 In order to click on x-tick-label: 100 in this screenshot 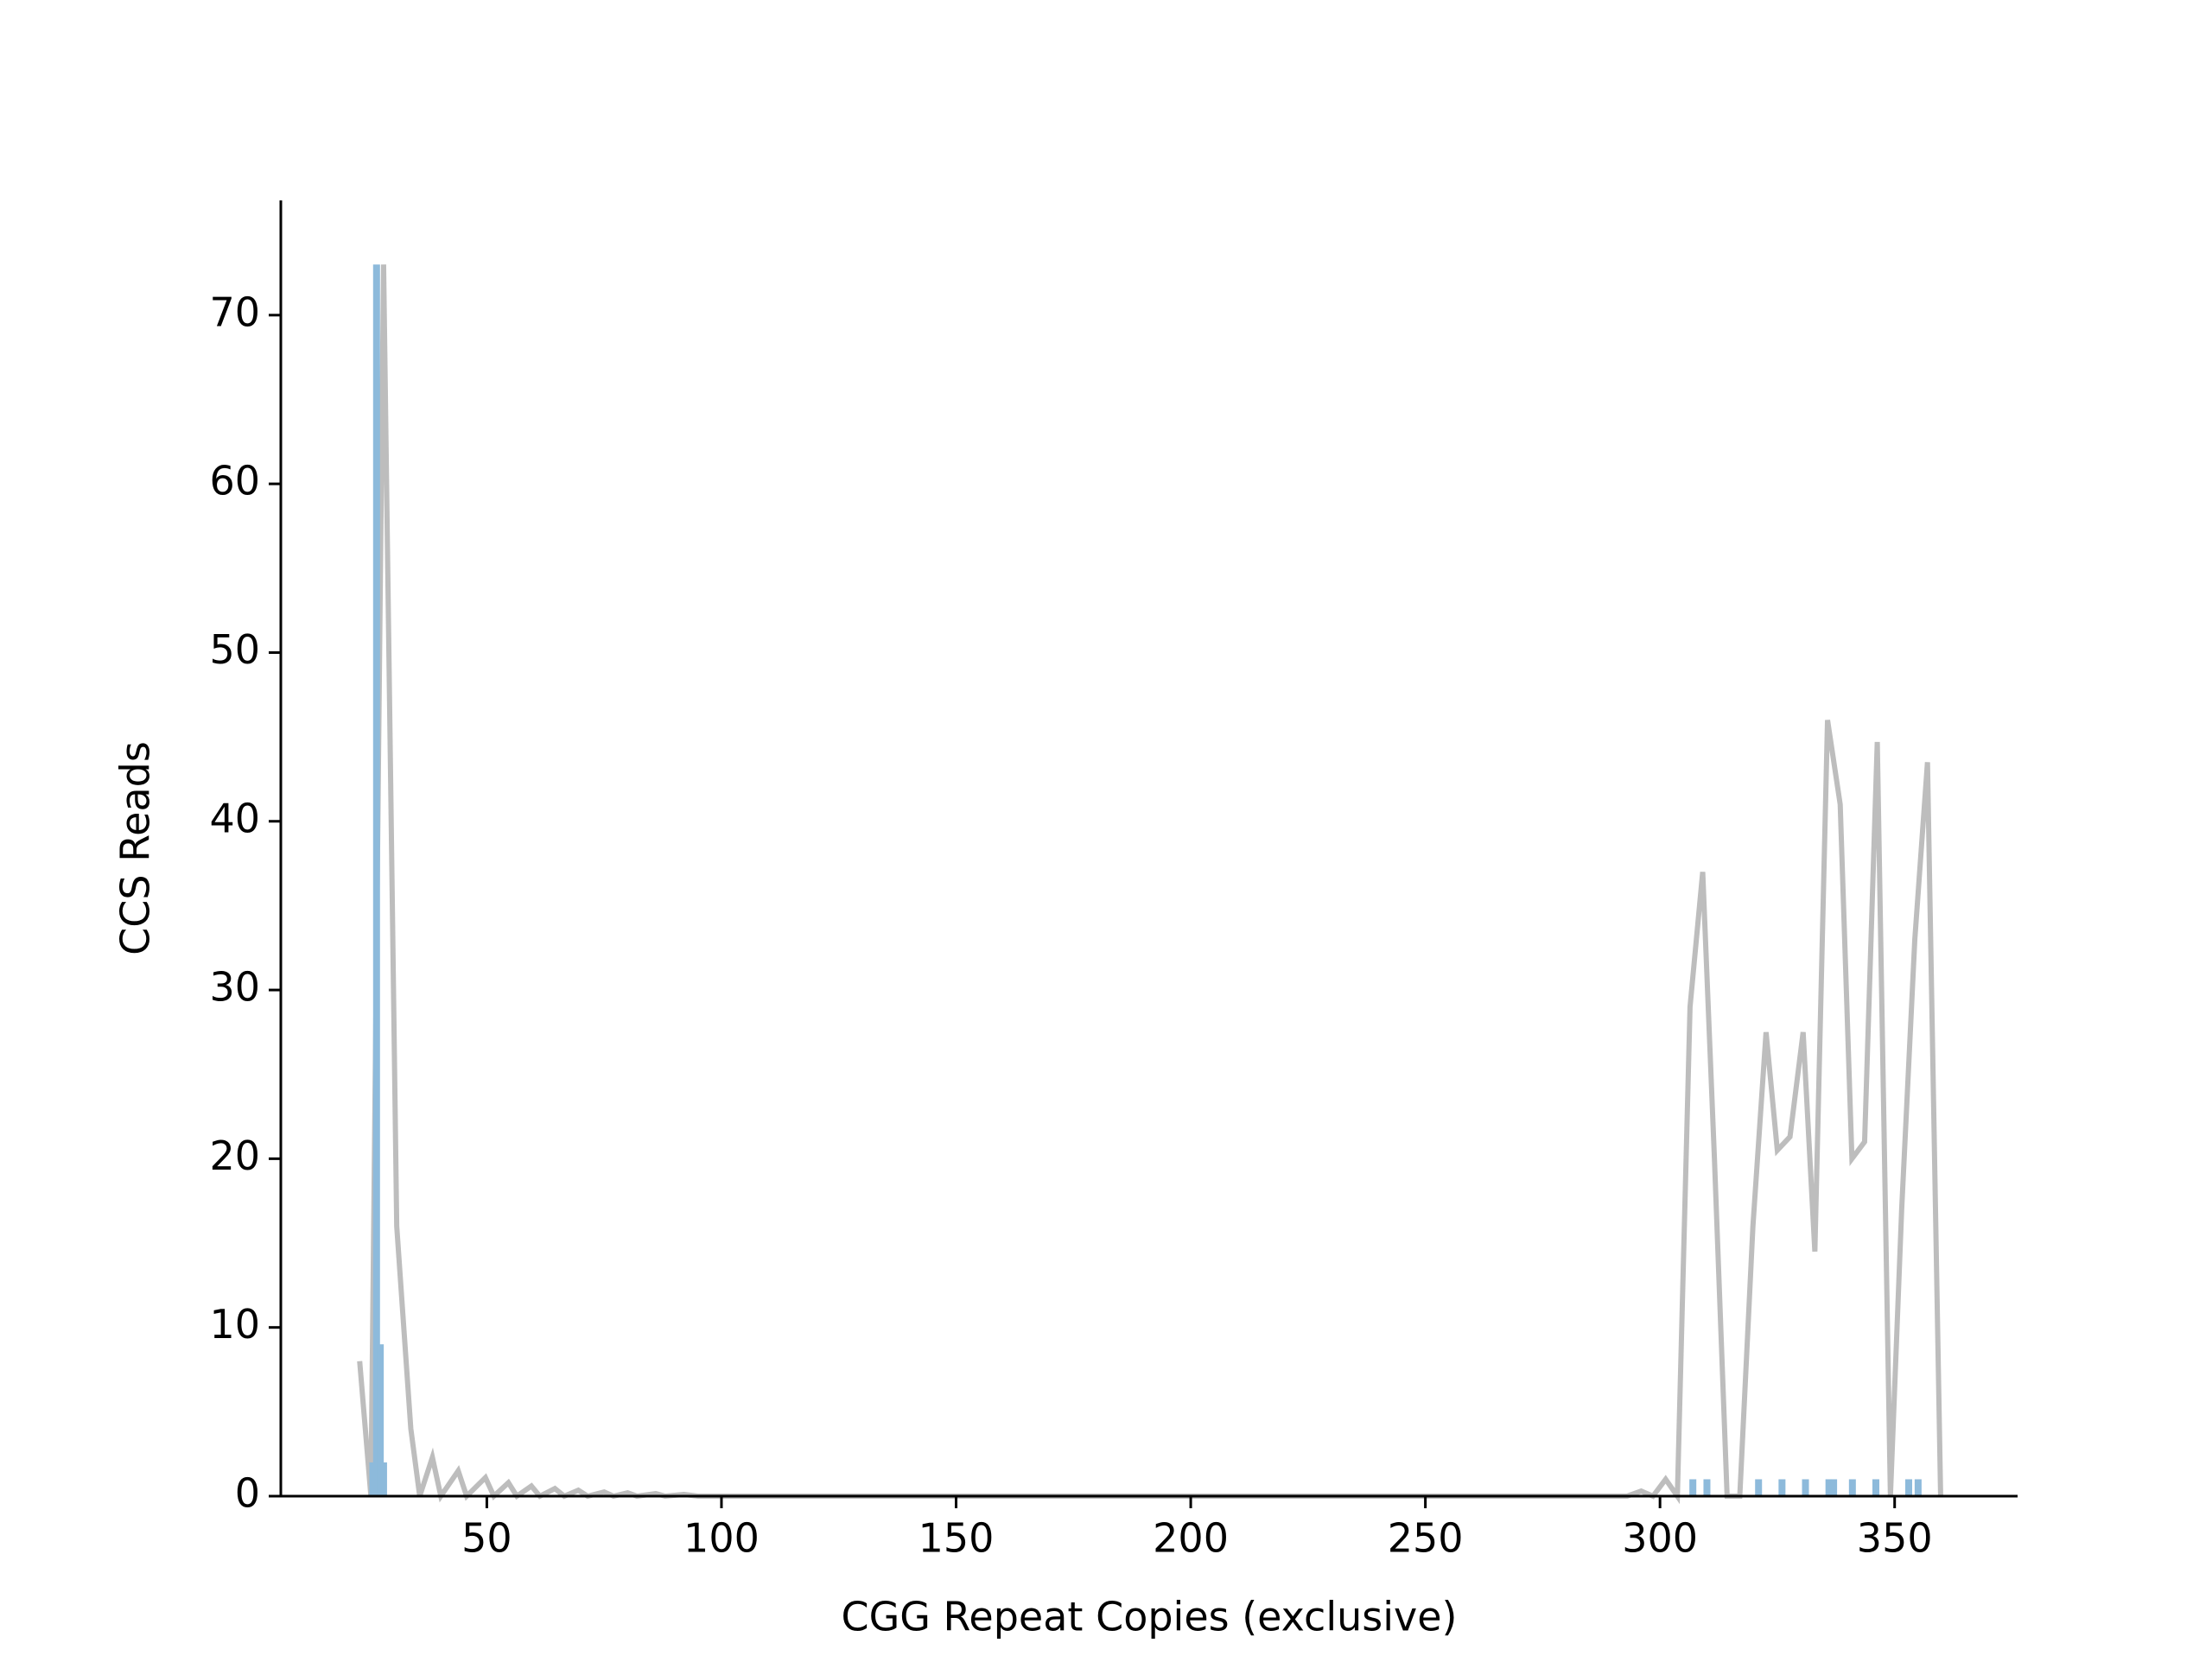, I will do `click(721, 1538)`.